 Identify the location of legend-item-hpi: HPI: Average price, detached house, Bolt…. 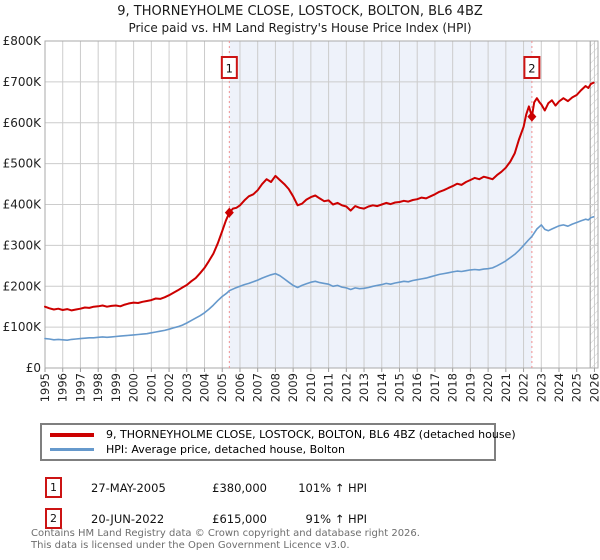
(268, 449).